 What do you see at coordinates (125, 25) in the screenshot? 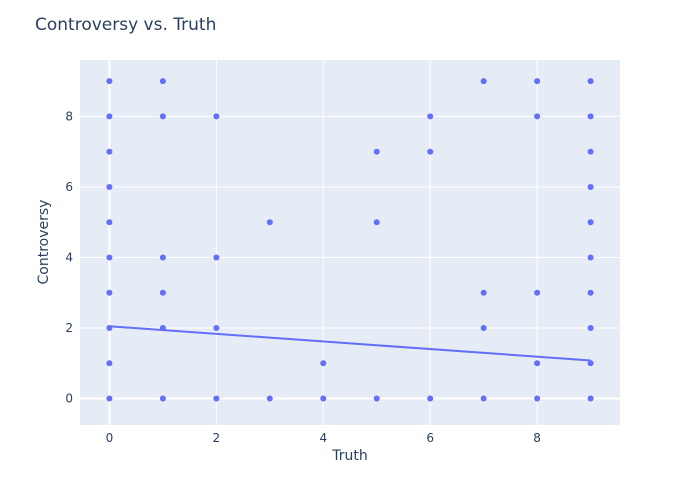
I see `chart-title: Controversy vs. Truth` at bounding box center [125, 25].